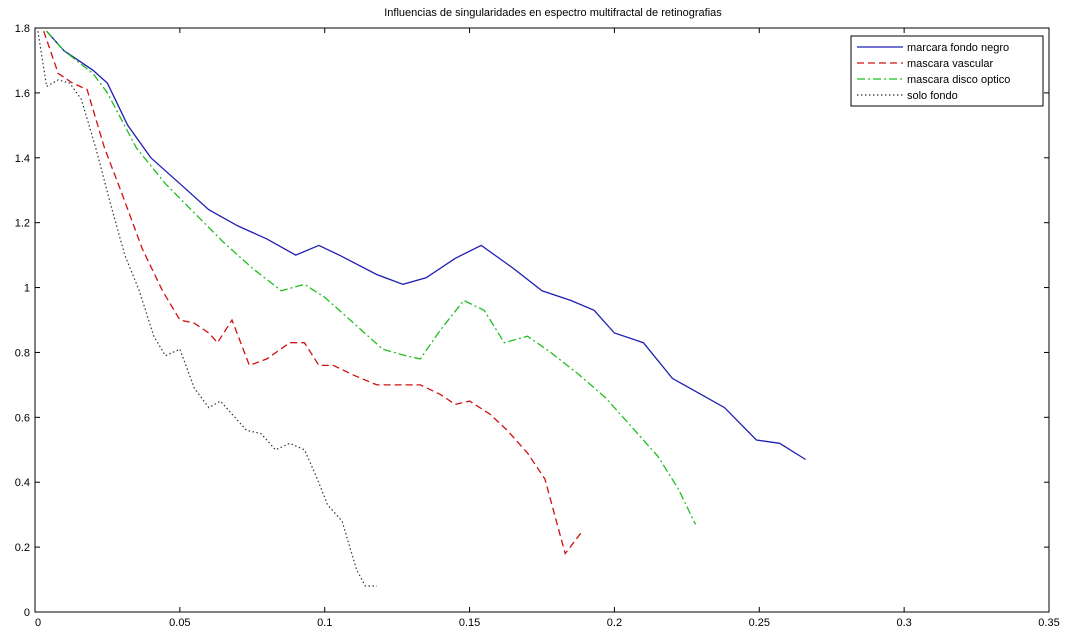 This screenshot has height=634, width=1065. What do you see at coordinates (38, 623) in the screenshot?
I see `x-tick-label: 0` at bounding box center [38, 623].